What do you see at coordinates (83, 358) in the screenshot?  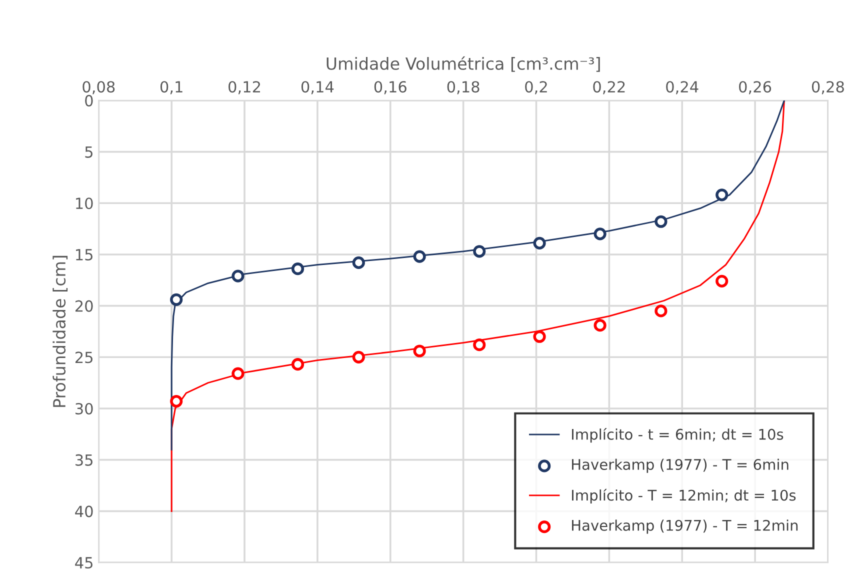 I see `y-tick-label: 25` at bounding box center [83, 358].